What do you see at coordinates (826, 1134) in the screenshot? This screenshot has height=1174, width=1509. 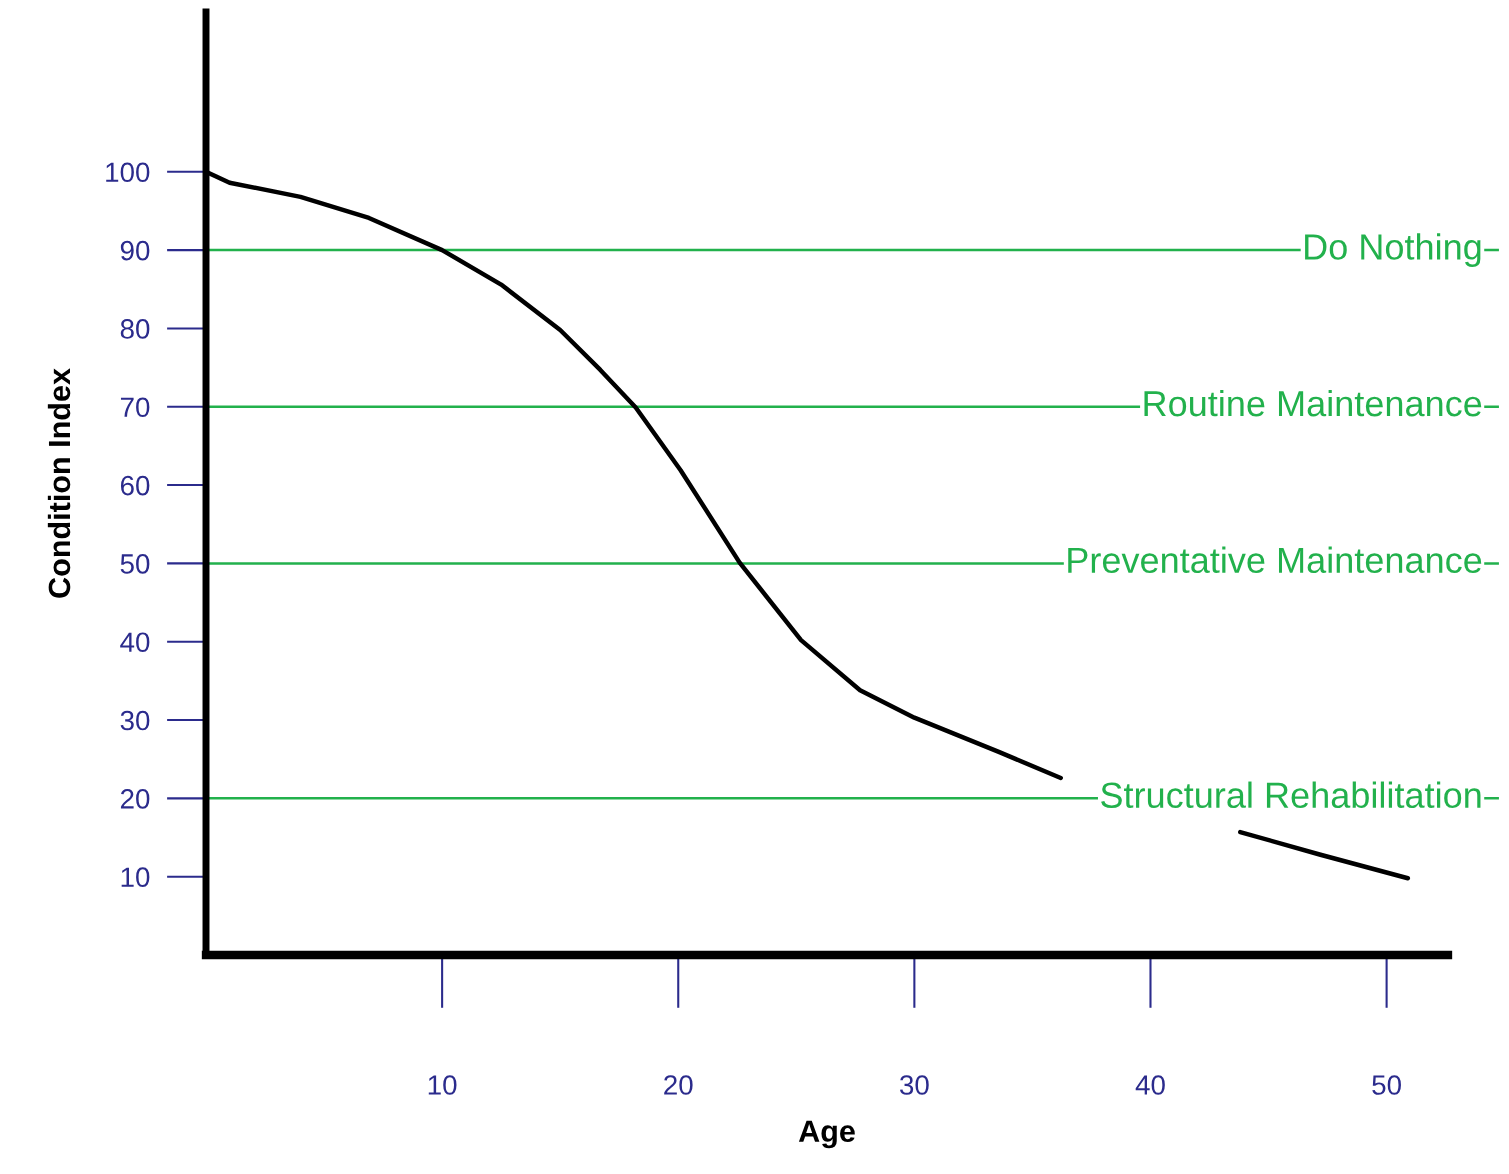 I see `x-axis-title: Age` at bounding box center [826, 1134].